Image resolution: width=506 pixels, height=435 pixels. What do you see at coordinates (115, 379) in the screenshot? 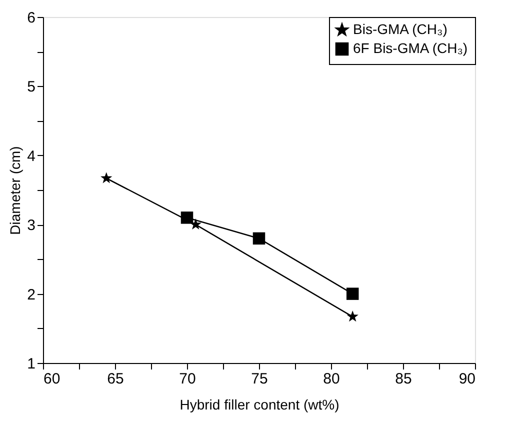
I see `x-tick-label: 65` at bounding box center [115, 379].